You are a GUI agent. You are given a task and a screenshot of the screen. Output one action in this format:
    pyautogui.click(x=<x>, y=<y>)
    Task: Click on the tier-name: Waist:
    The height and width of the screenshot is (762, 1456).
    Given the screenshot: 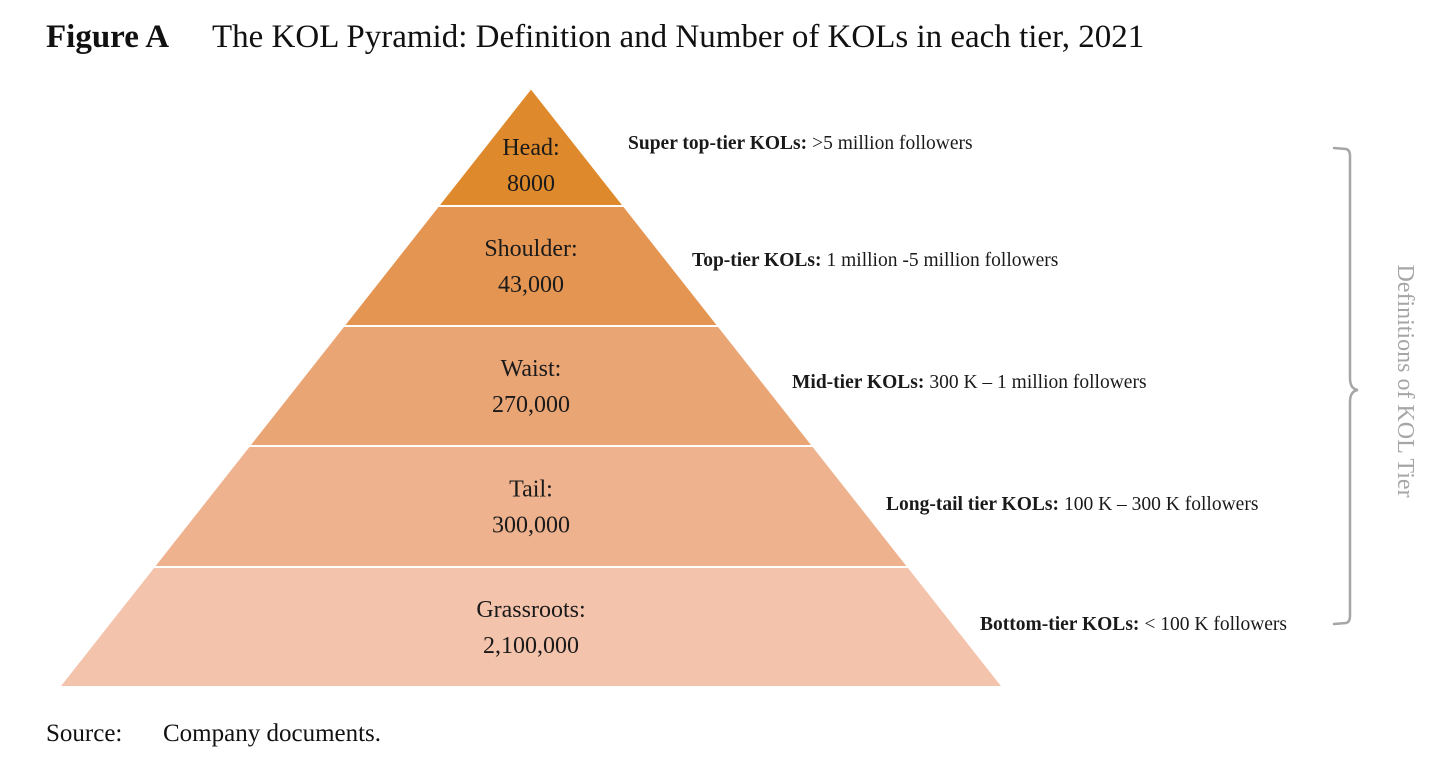 What is the action you would take?
    pyautogui.click(x=531, y=369)
    